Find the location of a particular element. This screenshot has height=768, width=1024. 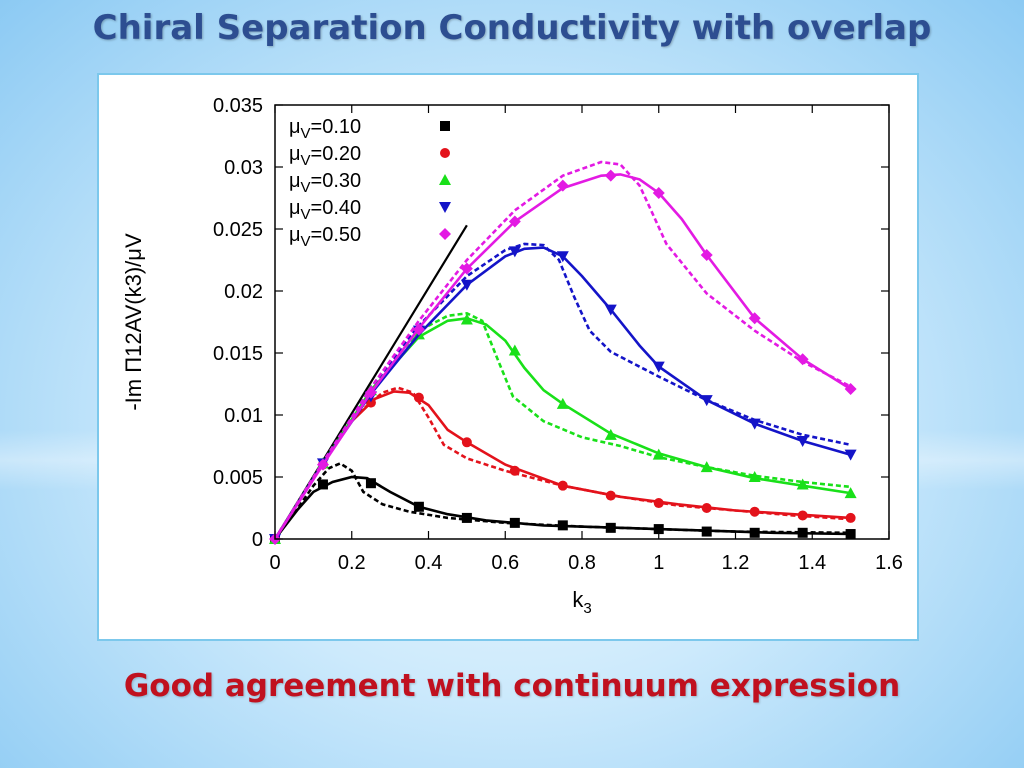

legend-label: μV=0.50 is located at coordinates (325, 237).